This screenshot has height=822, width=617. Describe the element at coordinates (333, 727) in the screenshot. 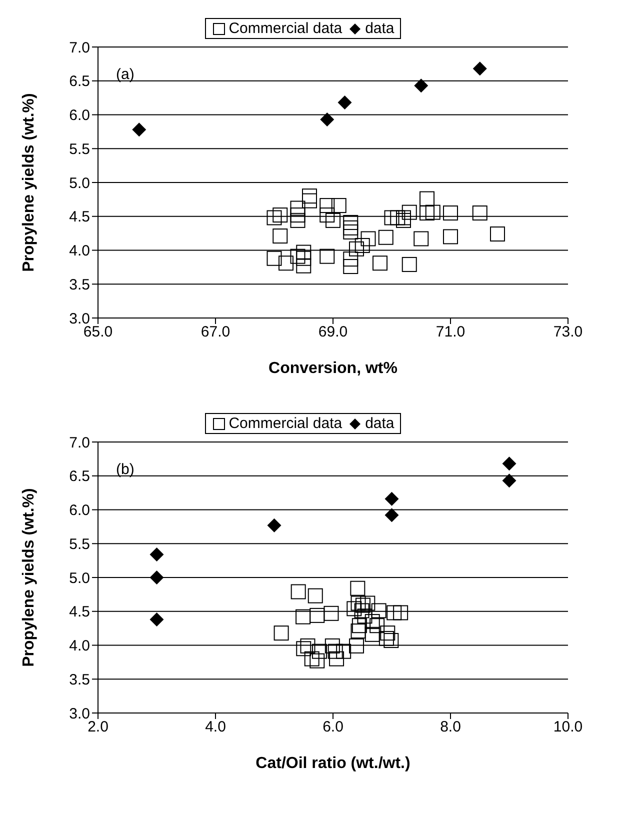

I see `x-tick-label: 6.0` at that location.